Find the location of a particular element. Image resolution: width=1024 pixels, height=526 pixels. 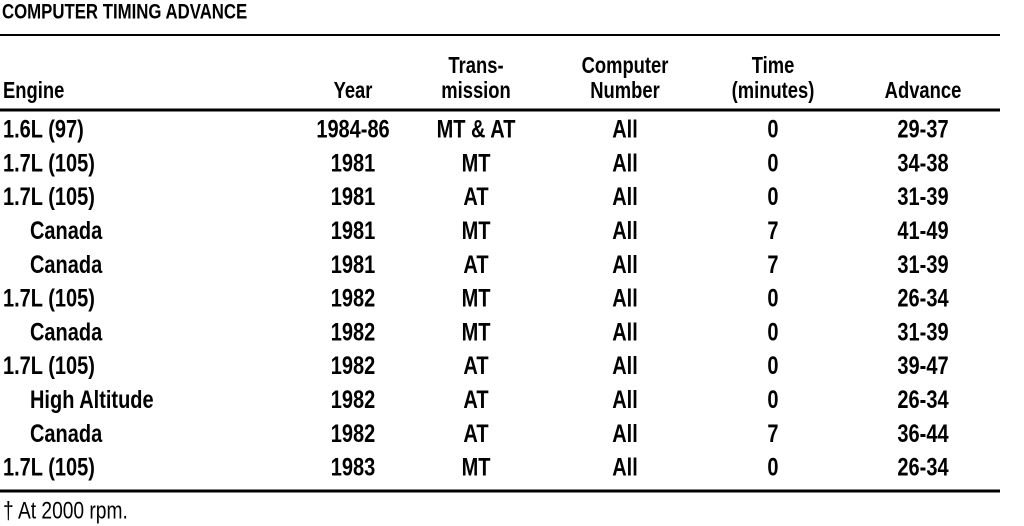

table-cell: 39-47 is located at coordinates (922, 366).